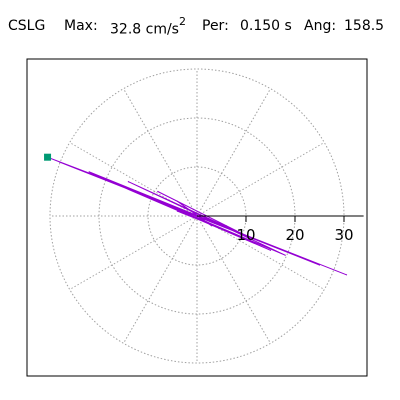 The image size is (400, 400). Describe the element at coordinates (182, 21) in the screenshot. I see `max-unit-superscript: 2` at that location.